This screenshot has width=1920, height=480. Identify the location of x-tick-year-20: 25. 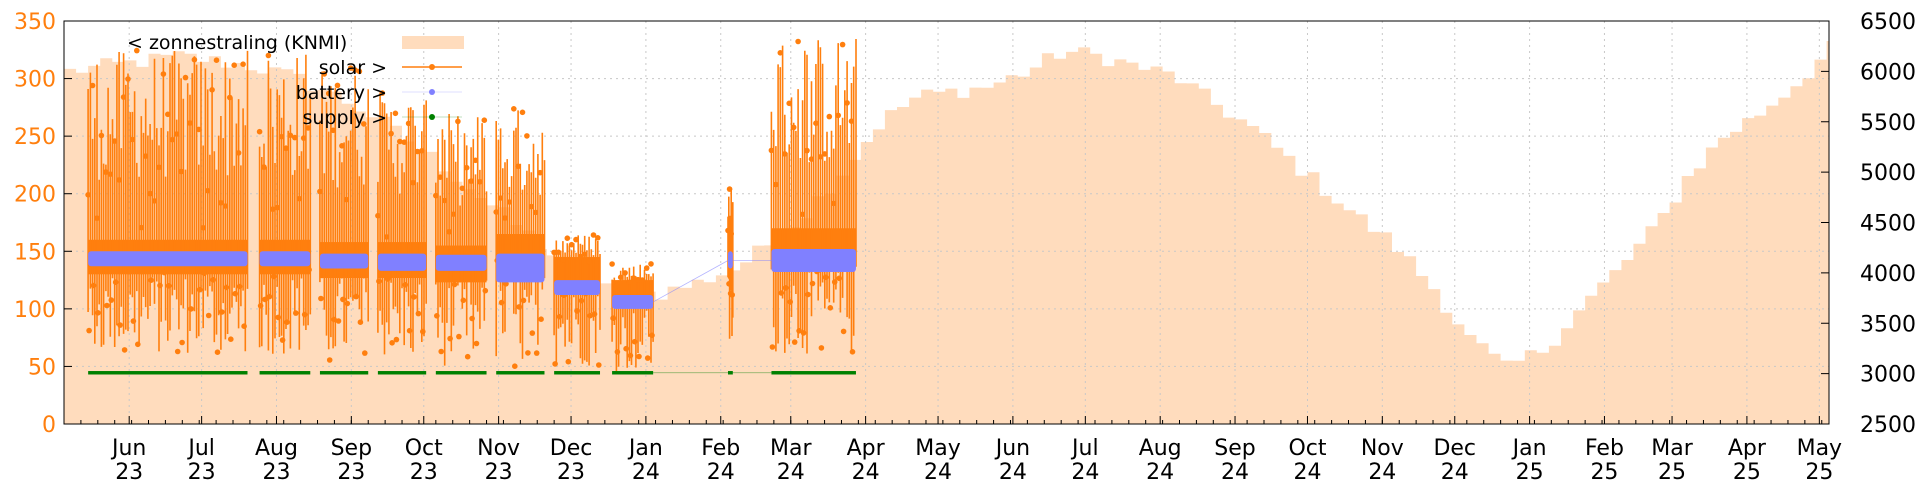
(1604, 470).